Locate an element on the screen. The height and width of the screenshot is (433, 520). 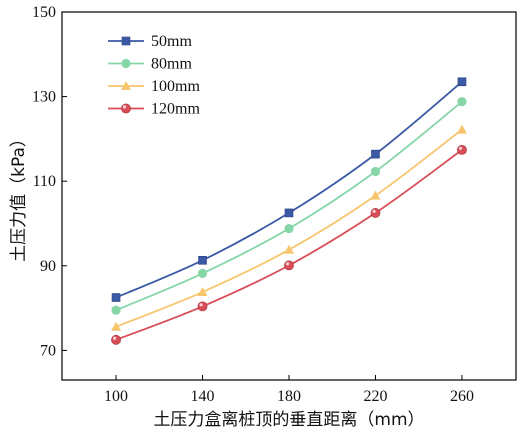
x-tick-label: 100 is located at coordinates (116, 396).